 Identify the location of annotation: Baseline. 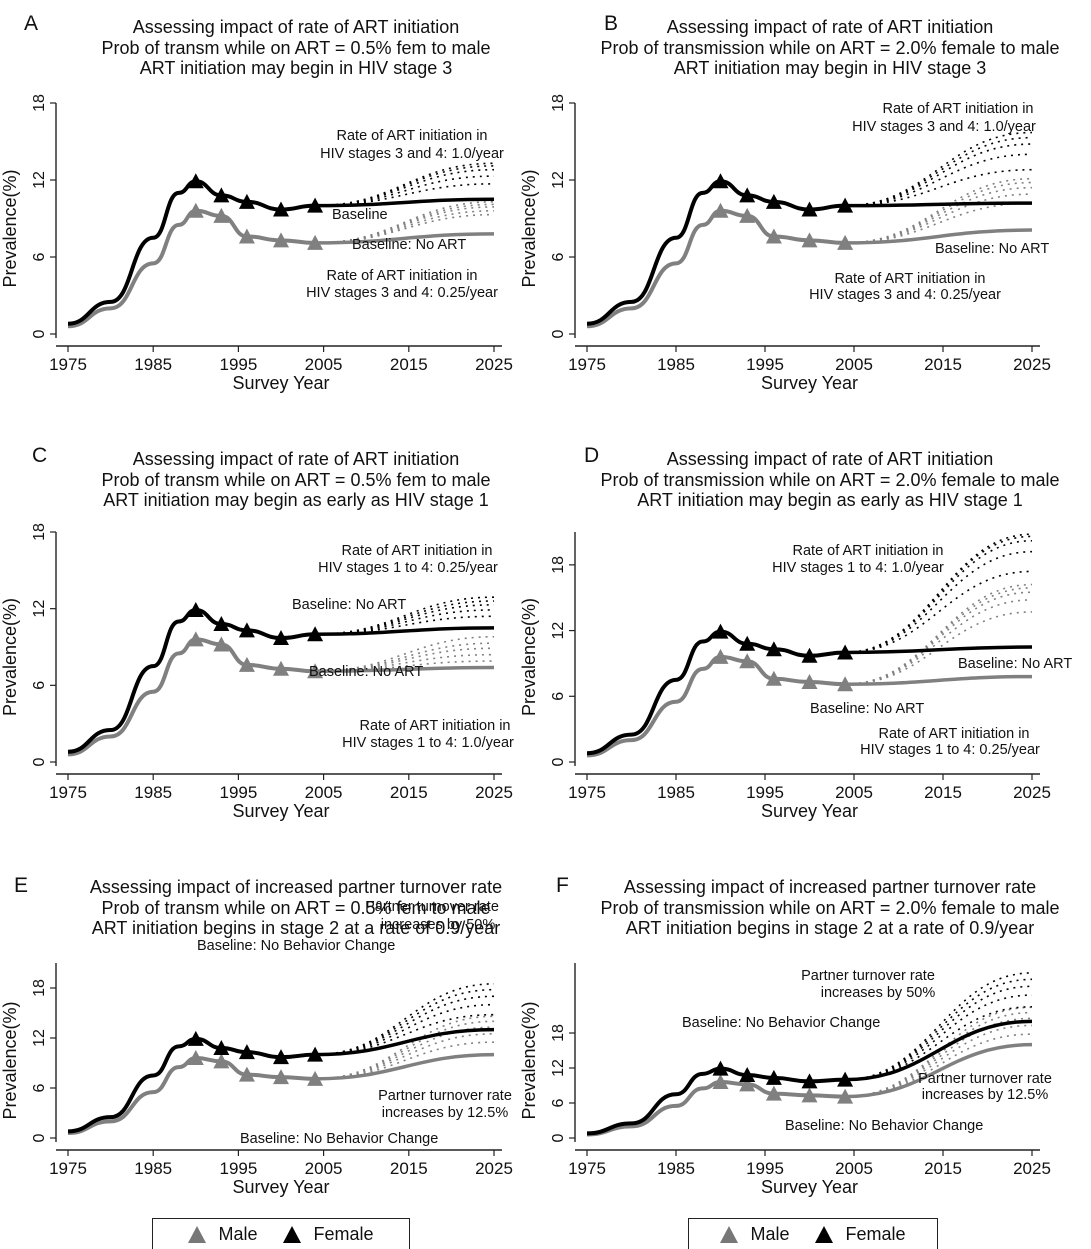
(360, 215).